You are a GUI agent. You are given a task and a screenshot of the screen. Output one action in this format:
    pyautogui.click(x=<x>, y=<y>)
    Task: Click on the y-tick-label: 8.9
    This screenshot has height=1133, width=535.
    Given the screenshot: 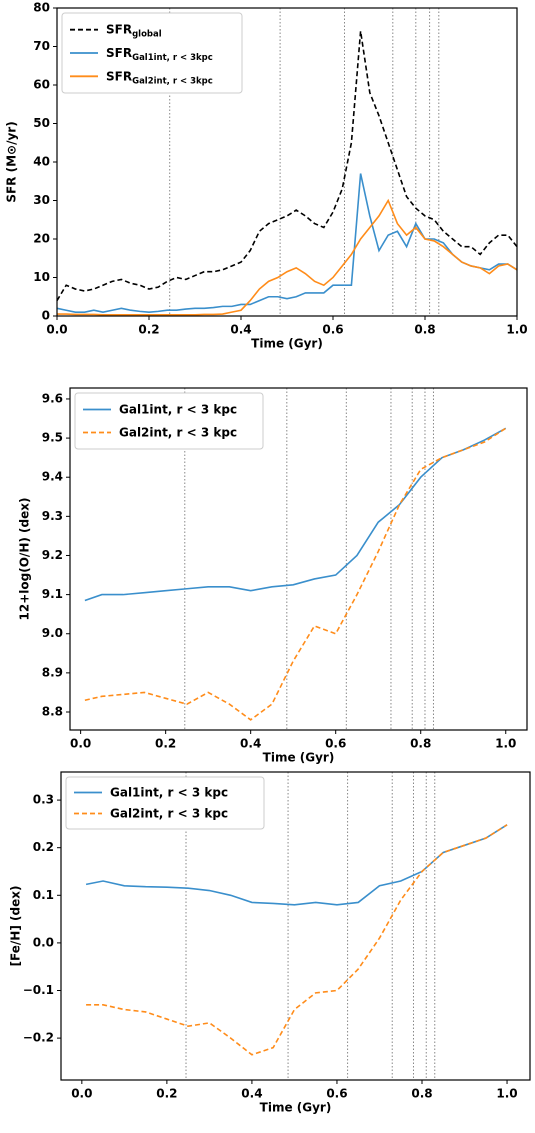 What is the action you would take?
    pyautogui.click(x=52, y=672)
    